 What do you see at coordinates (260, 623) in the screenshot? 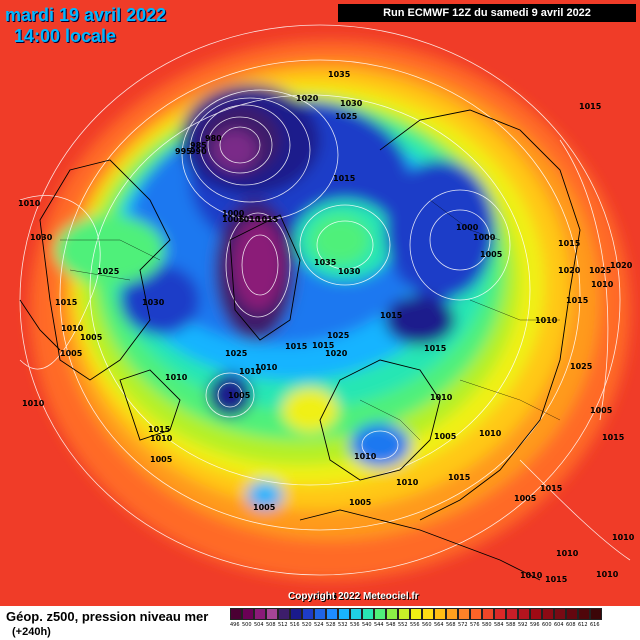
I see `color-scale-swatch: 504` at bounding box center [260, 623].